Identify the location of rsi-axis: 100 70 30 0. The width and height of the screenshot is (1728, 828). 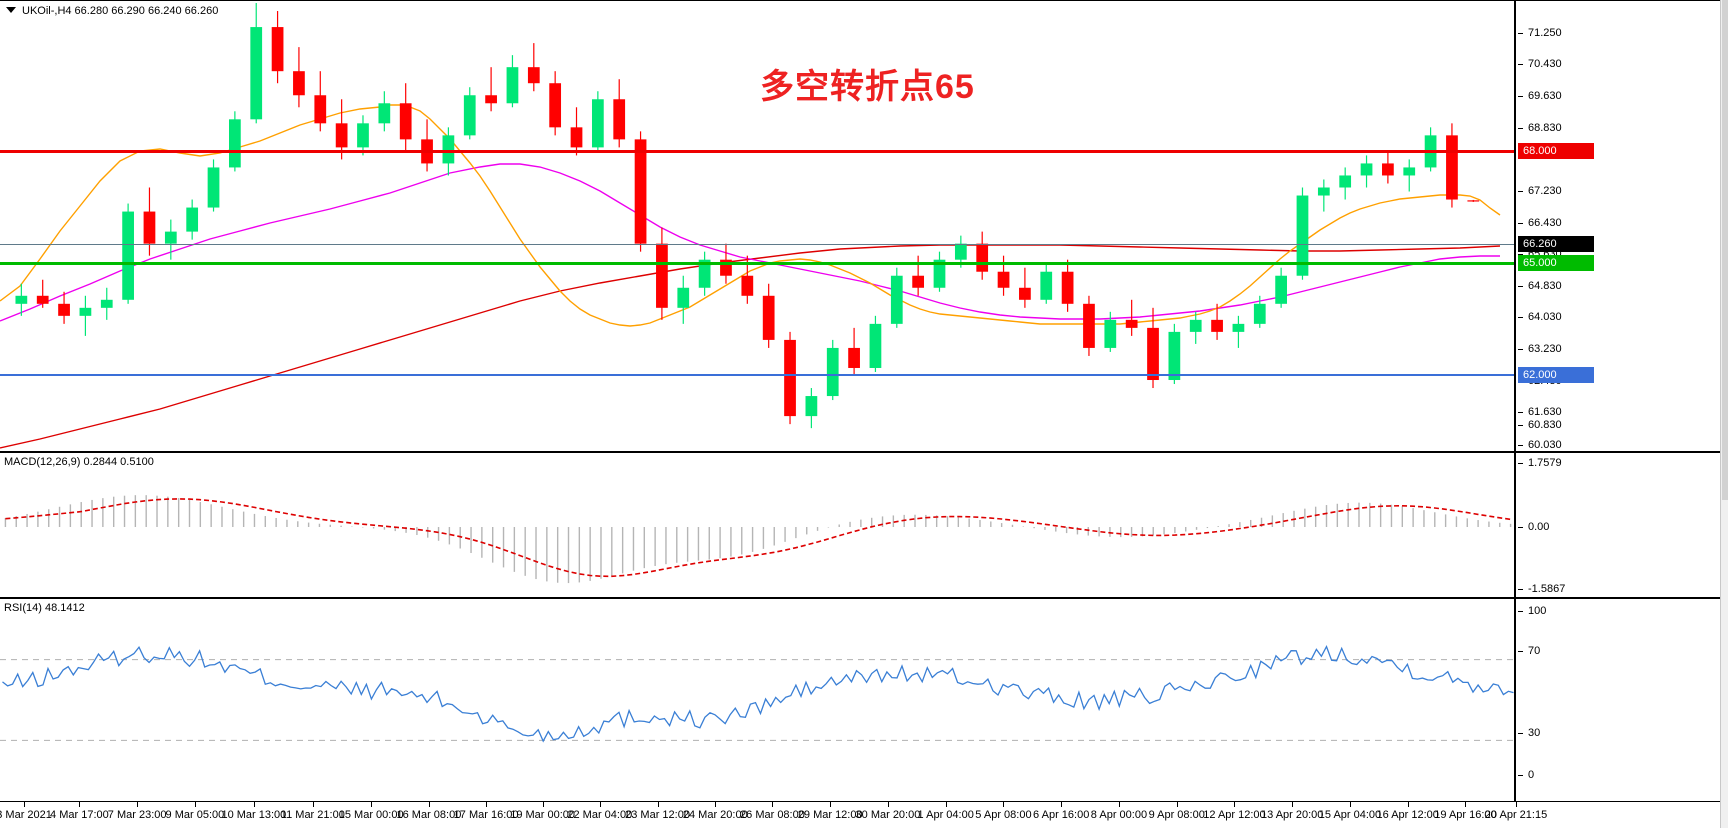
(1622, 700).